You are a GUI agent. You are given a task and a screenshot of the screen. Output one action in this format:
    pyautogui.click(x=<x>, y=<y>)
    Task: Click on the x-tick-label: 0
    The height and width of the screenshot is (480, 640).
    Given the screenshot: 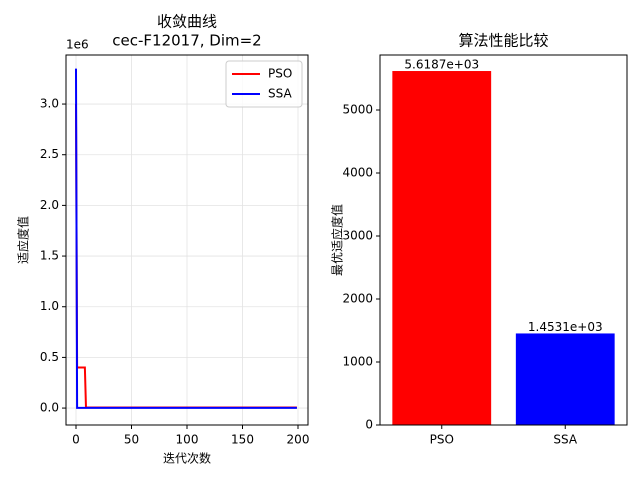 What is the action you would take?
    pyautogui.click(x=76, y=440)
    